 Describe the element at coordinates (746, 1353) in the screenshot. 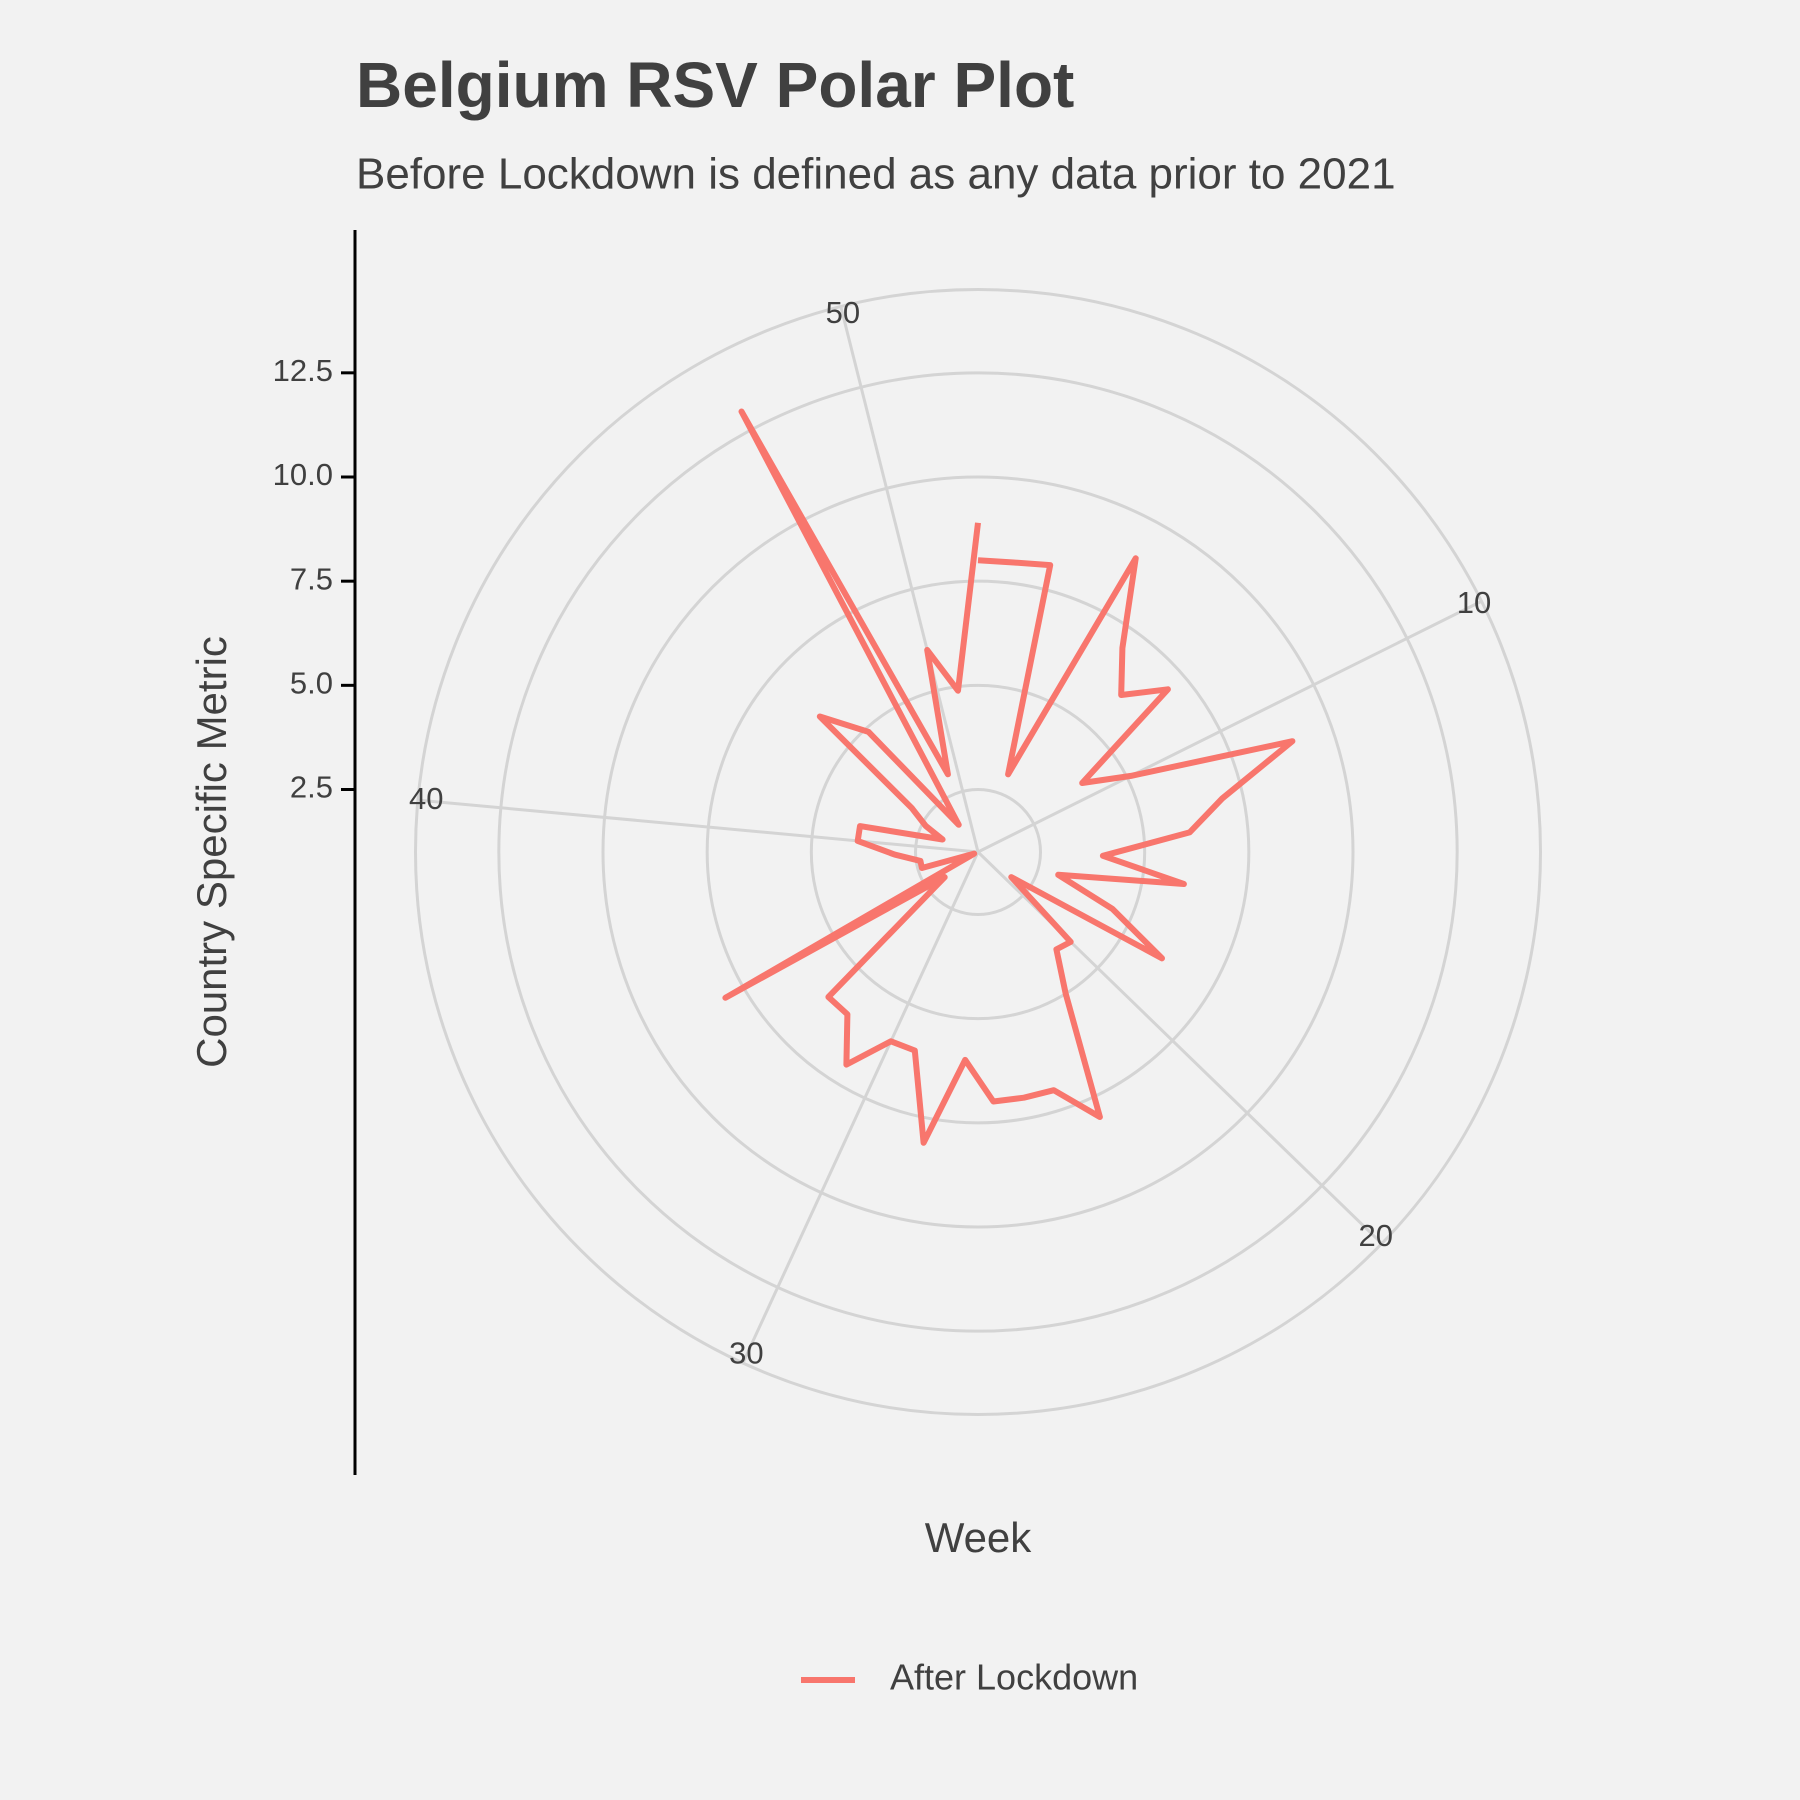

I see `x-tick-label: 30` at that location.